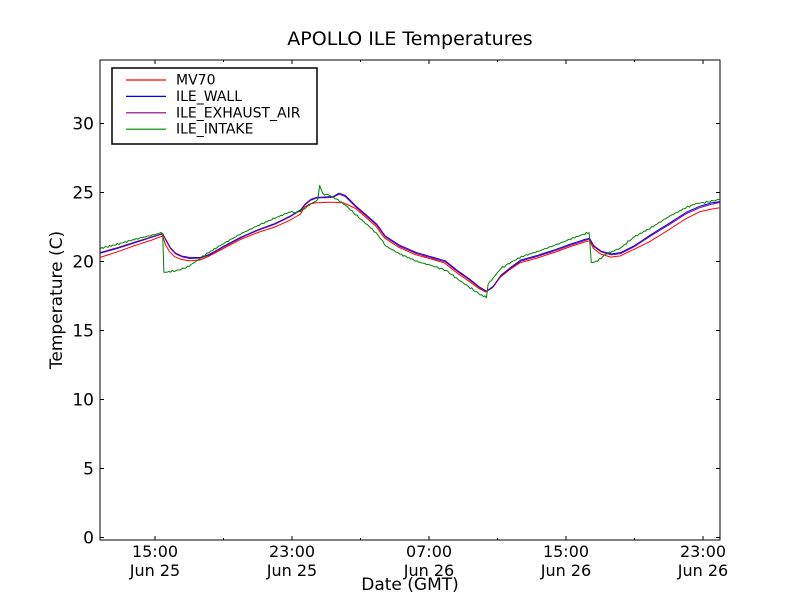 The height and width of the screenshot is (600, 800). Describe the element at coordinates (195, 81) in the screenshot. I see `legend-label-mv70: MV70` at that location.